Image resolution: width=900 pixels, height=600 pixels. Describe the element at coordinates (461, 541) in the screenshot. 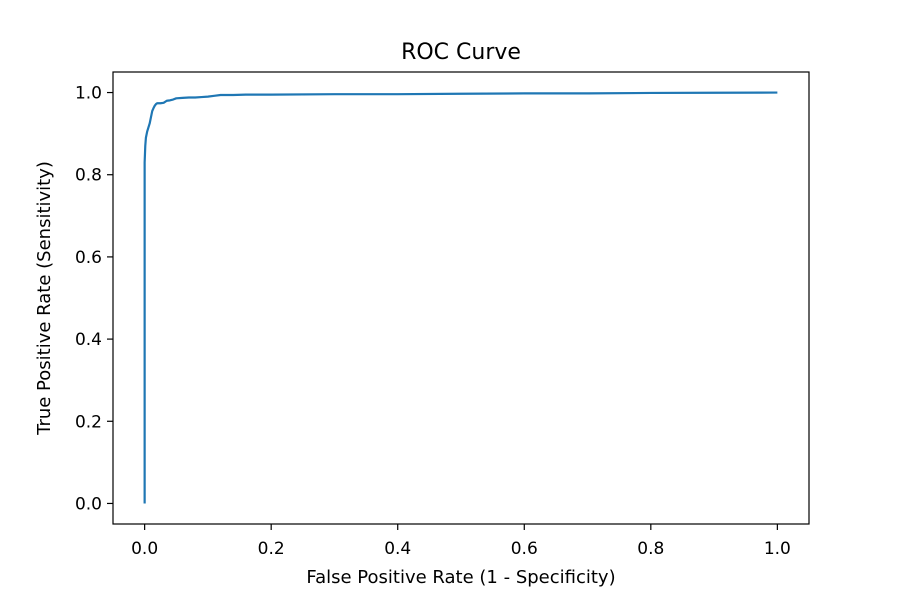

I see `x-axis: 0.0 0.2 0.4 0.6 0.8 1.0` at that location.